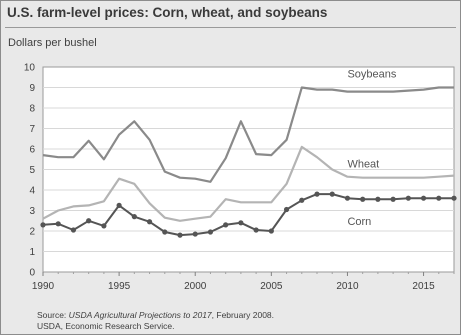 The width and height of the screenshot is (461, 335). What do you see at coordinates (43, 286) in the screenshot?
I see `x-tick-label: 1990` at bounding box center [43, 286].